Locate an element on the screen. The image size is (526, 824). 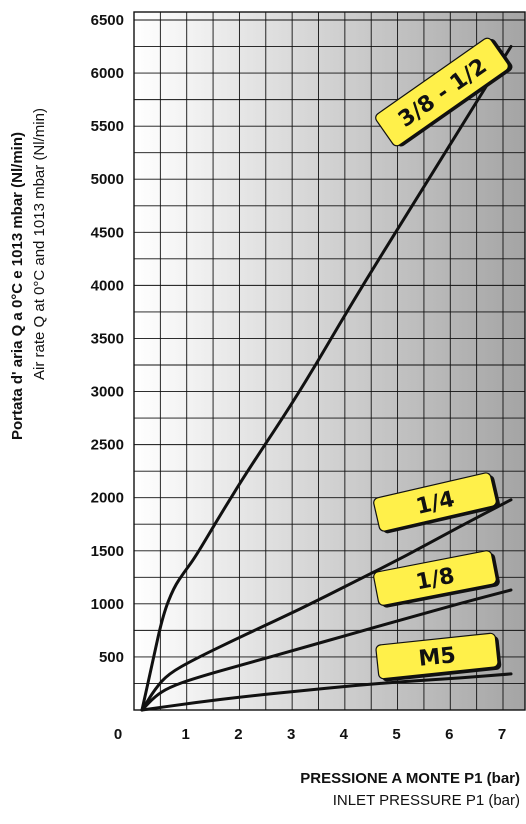
series-label-tag: 1/4 is located at coordinates (436, 503).